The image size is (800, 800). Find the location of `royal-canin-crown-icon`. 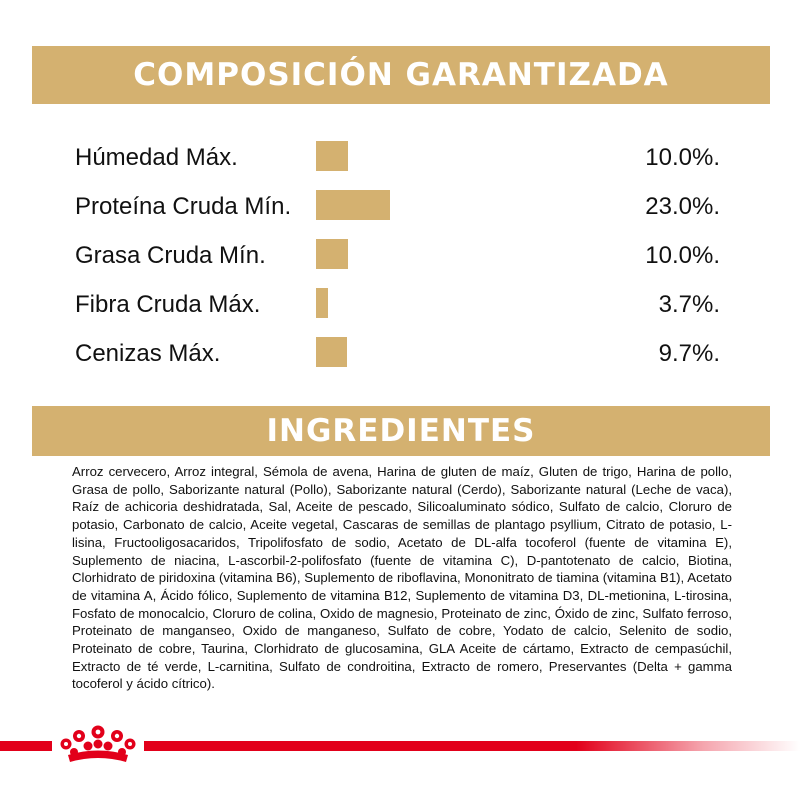

royal-canin-crown-icon is located at coordinates (98, 746).